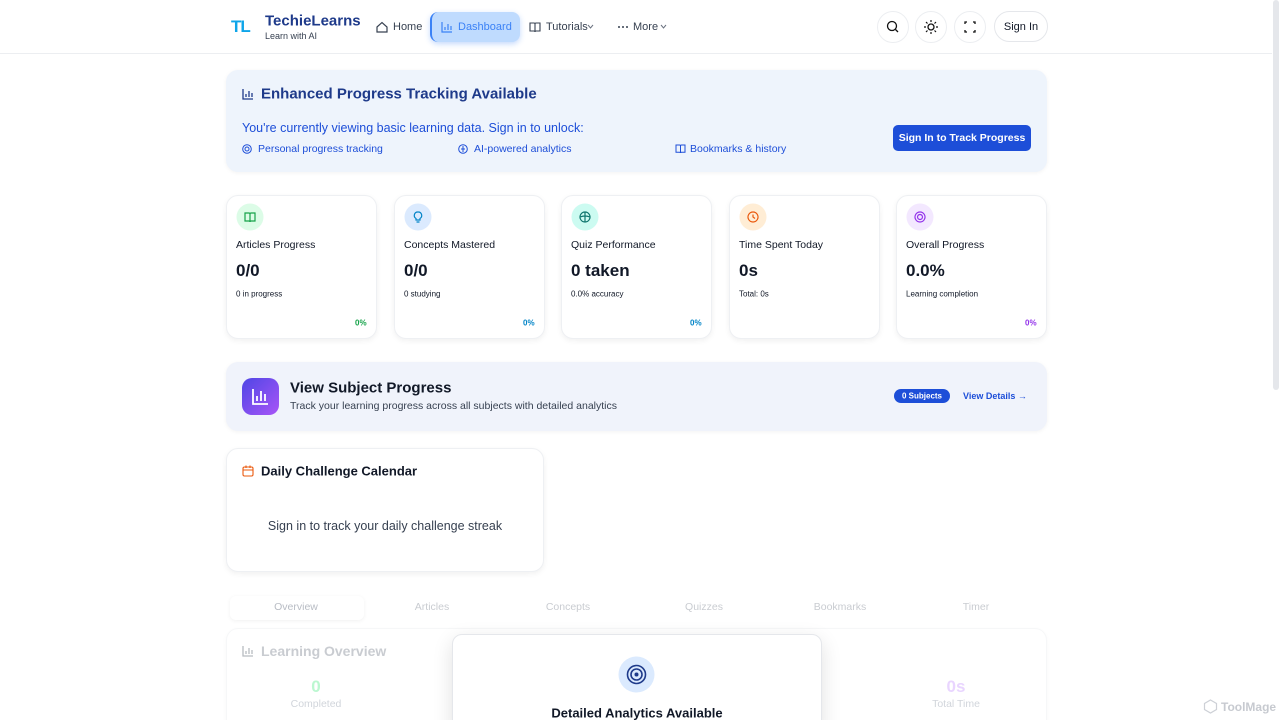  I want to click on stat-value: 0 taken, so click(600, 270).